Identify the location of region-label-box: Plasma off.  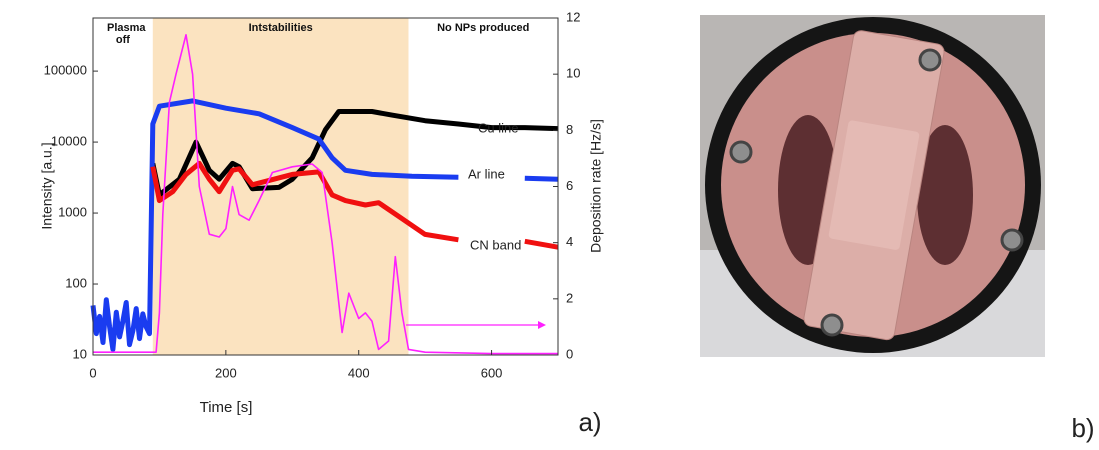
(126, 34).